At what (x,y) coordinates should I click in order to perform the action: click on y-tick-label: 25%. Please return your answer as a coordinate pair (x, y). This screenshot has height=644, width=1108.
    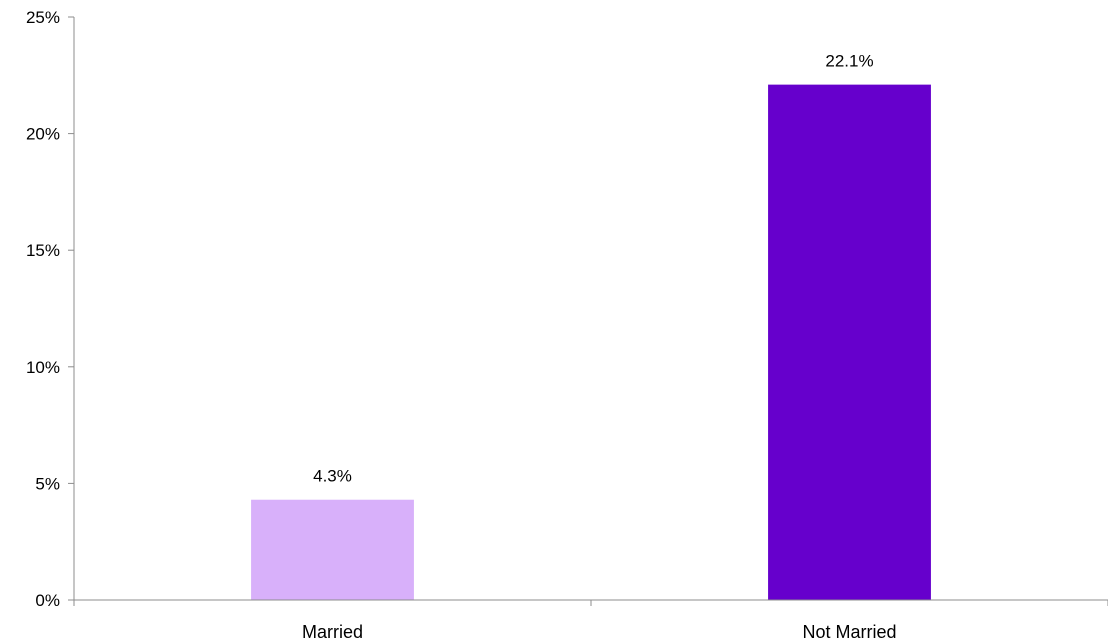
    Looking at the image, I should click on (43, 17).